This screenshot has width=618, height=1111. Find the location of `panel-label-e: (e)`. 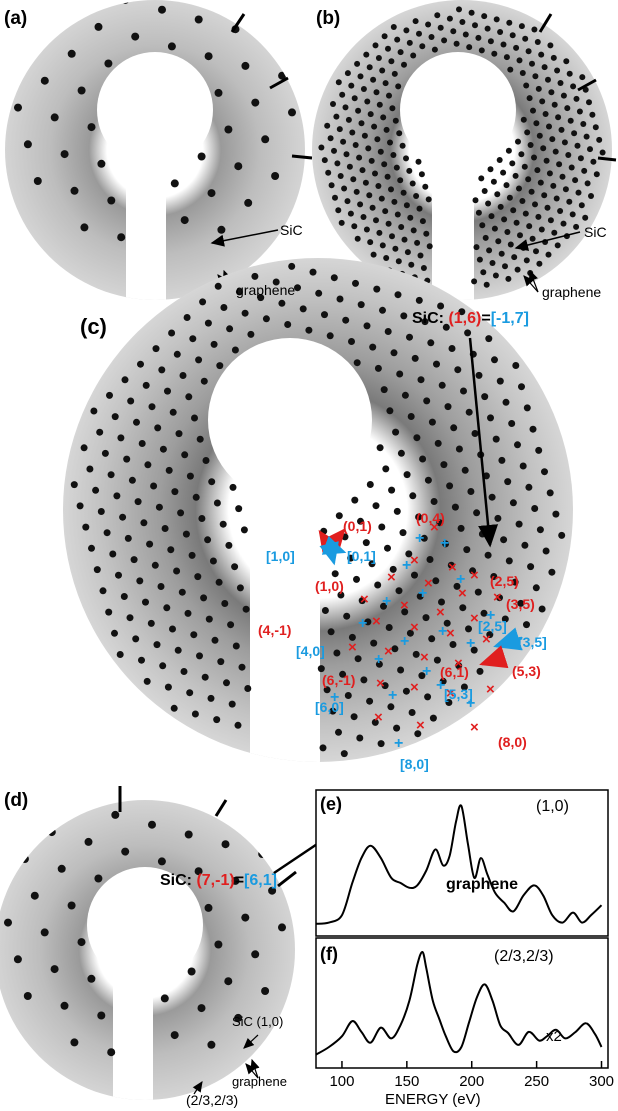

panel-label-e: (e) is located at coordinates (331, 804).